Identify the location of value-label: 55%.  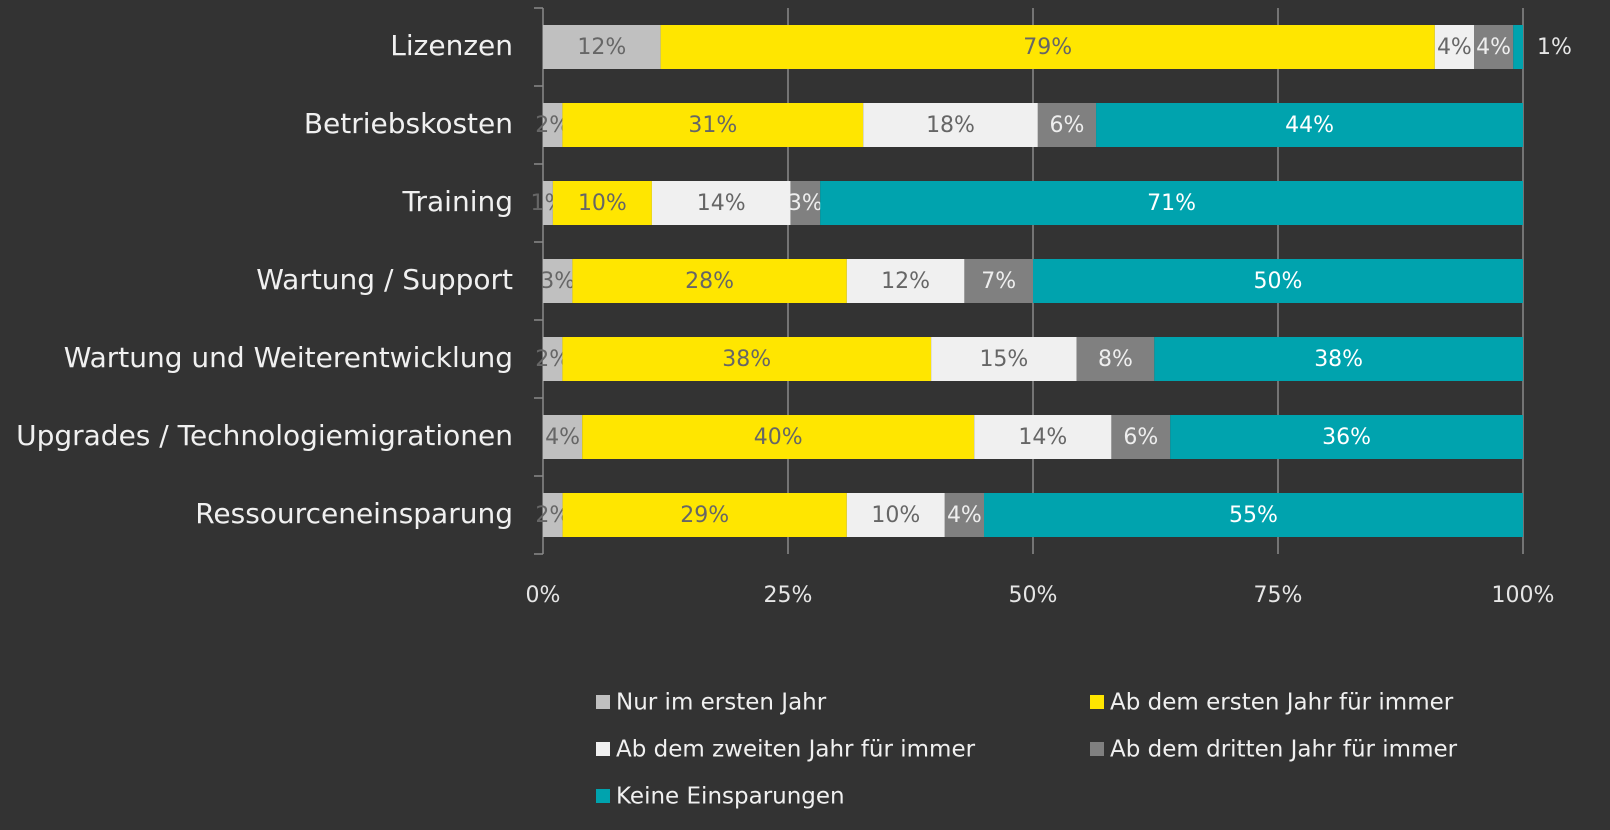
(1253, 515).